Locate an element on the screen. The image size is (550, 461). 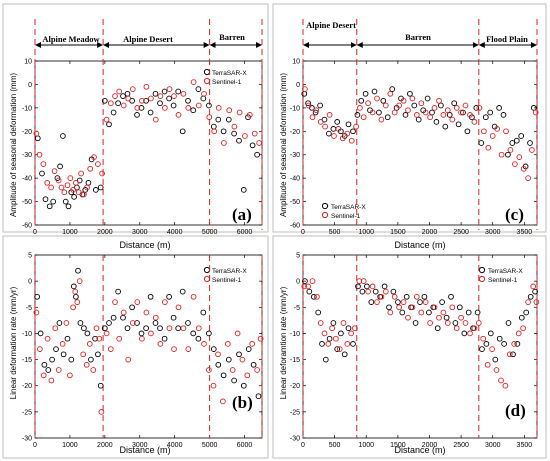
x-tick-label: 2500 is located at coordinates (461, 232).